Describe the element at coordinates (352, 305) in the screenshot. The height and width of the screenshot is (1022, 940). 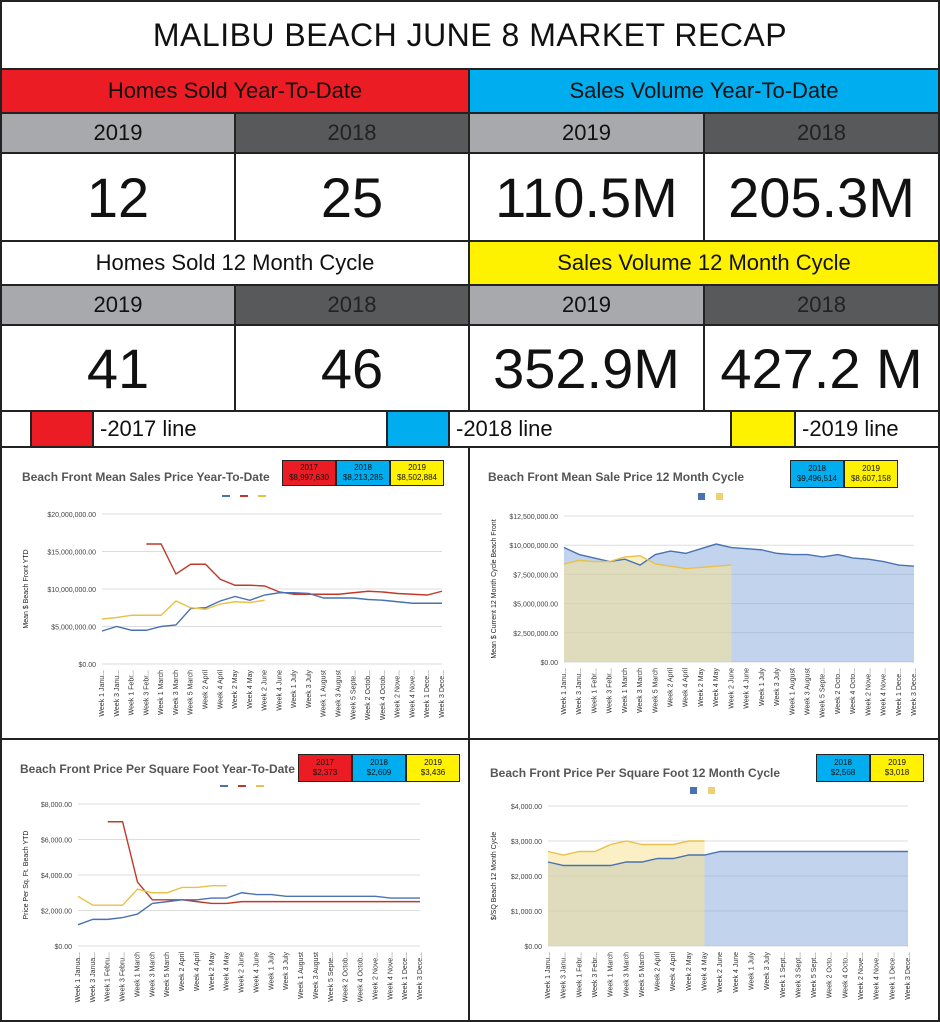
I see `homes-12-year-2018: 2018` at that location.